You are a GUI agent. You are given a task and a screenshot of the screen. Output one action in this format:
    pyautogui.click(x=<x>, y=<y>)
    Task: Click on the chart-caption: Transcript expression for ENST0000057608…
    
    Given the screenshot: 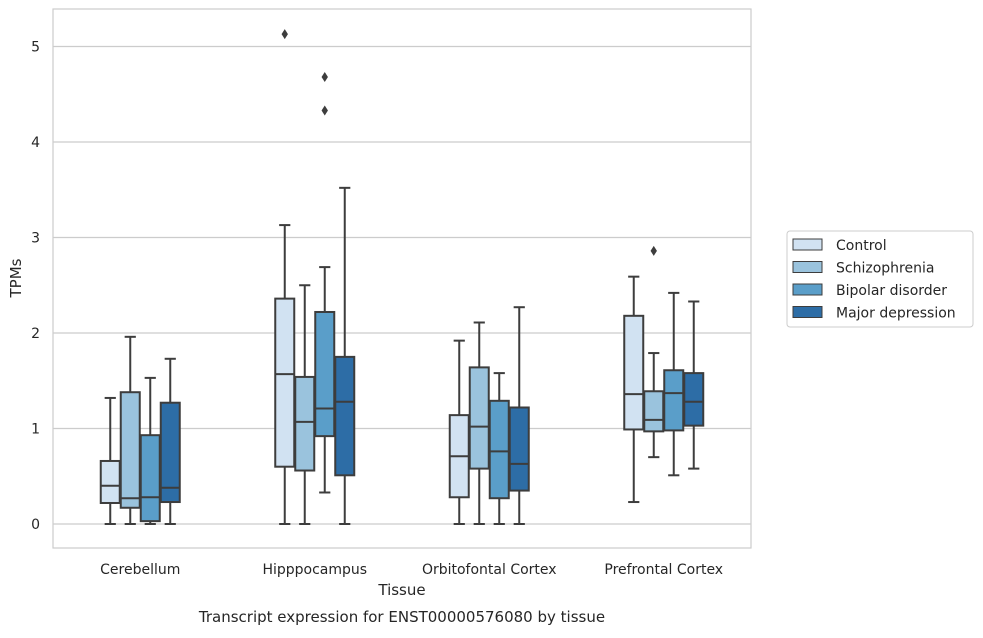 What is the action you would take?
    pyautogui.click(x=401, y=617)
    